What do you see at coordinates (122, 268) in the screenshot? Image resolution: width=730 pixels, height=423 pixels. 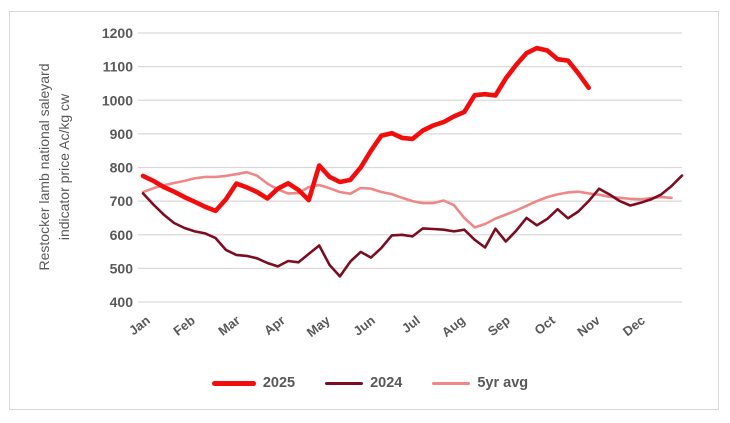 I see `y-tick-label-500: 500` at bounding box center [122, 268].